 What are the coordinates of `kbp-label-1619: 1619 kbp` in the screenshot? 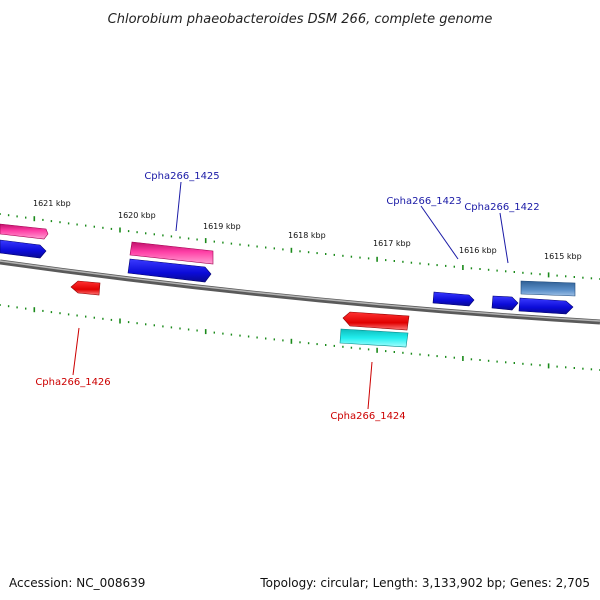 It's located at (222, 226).